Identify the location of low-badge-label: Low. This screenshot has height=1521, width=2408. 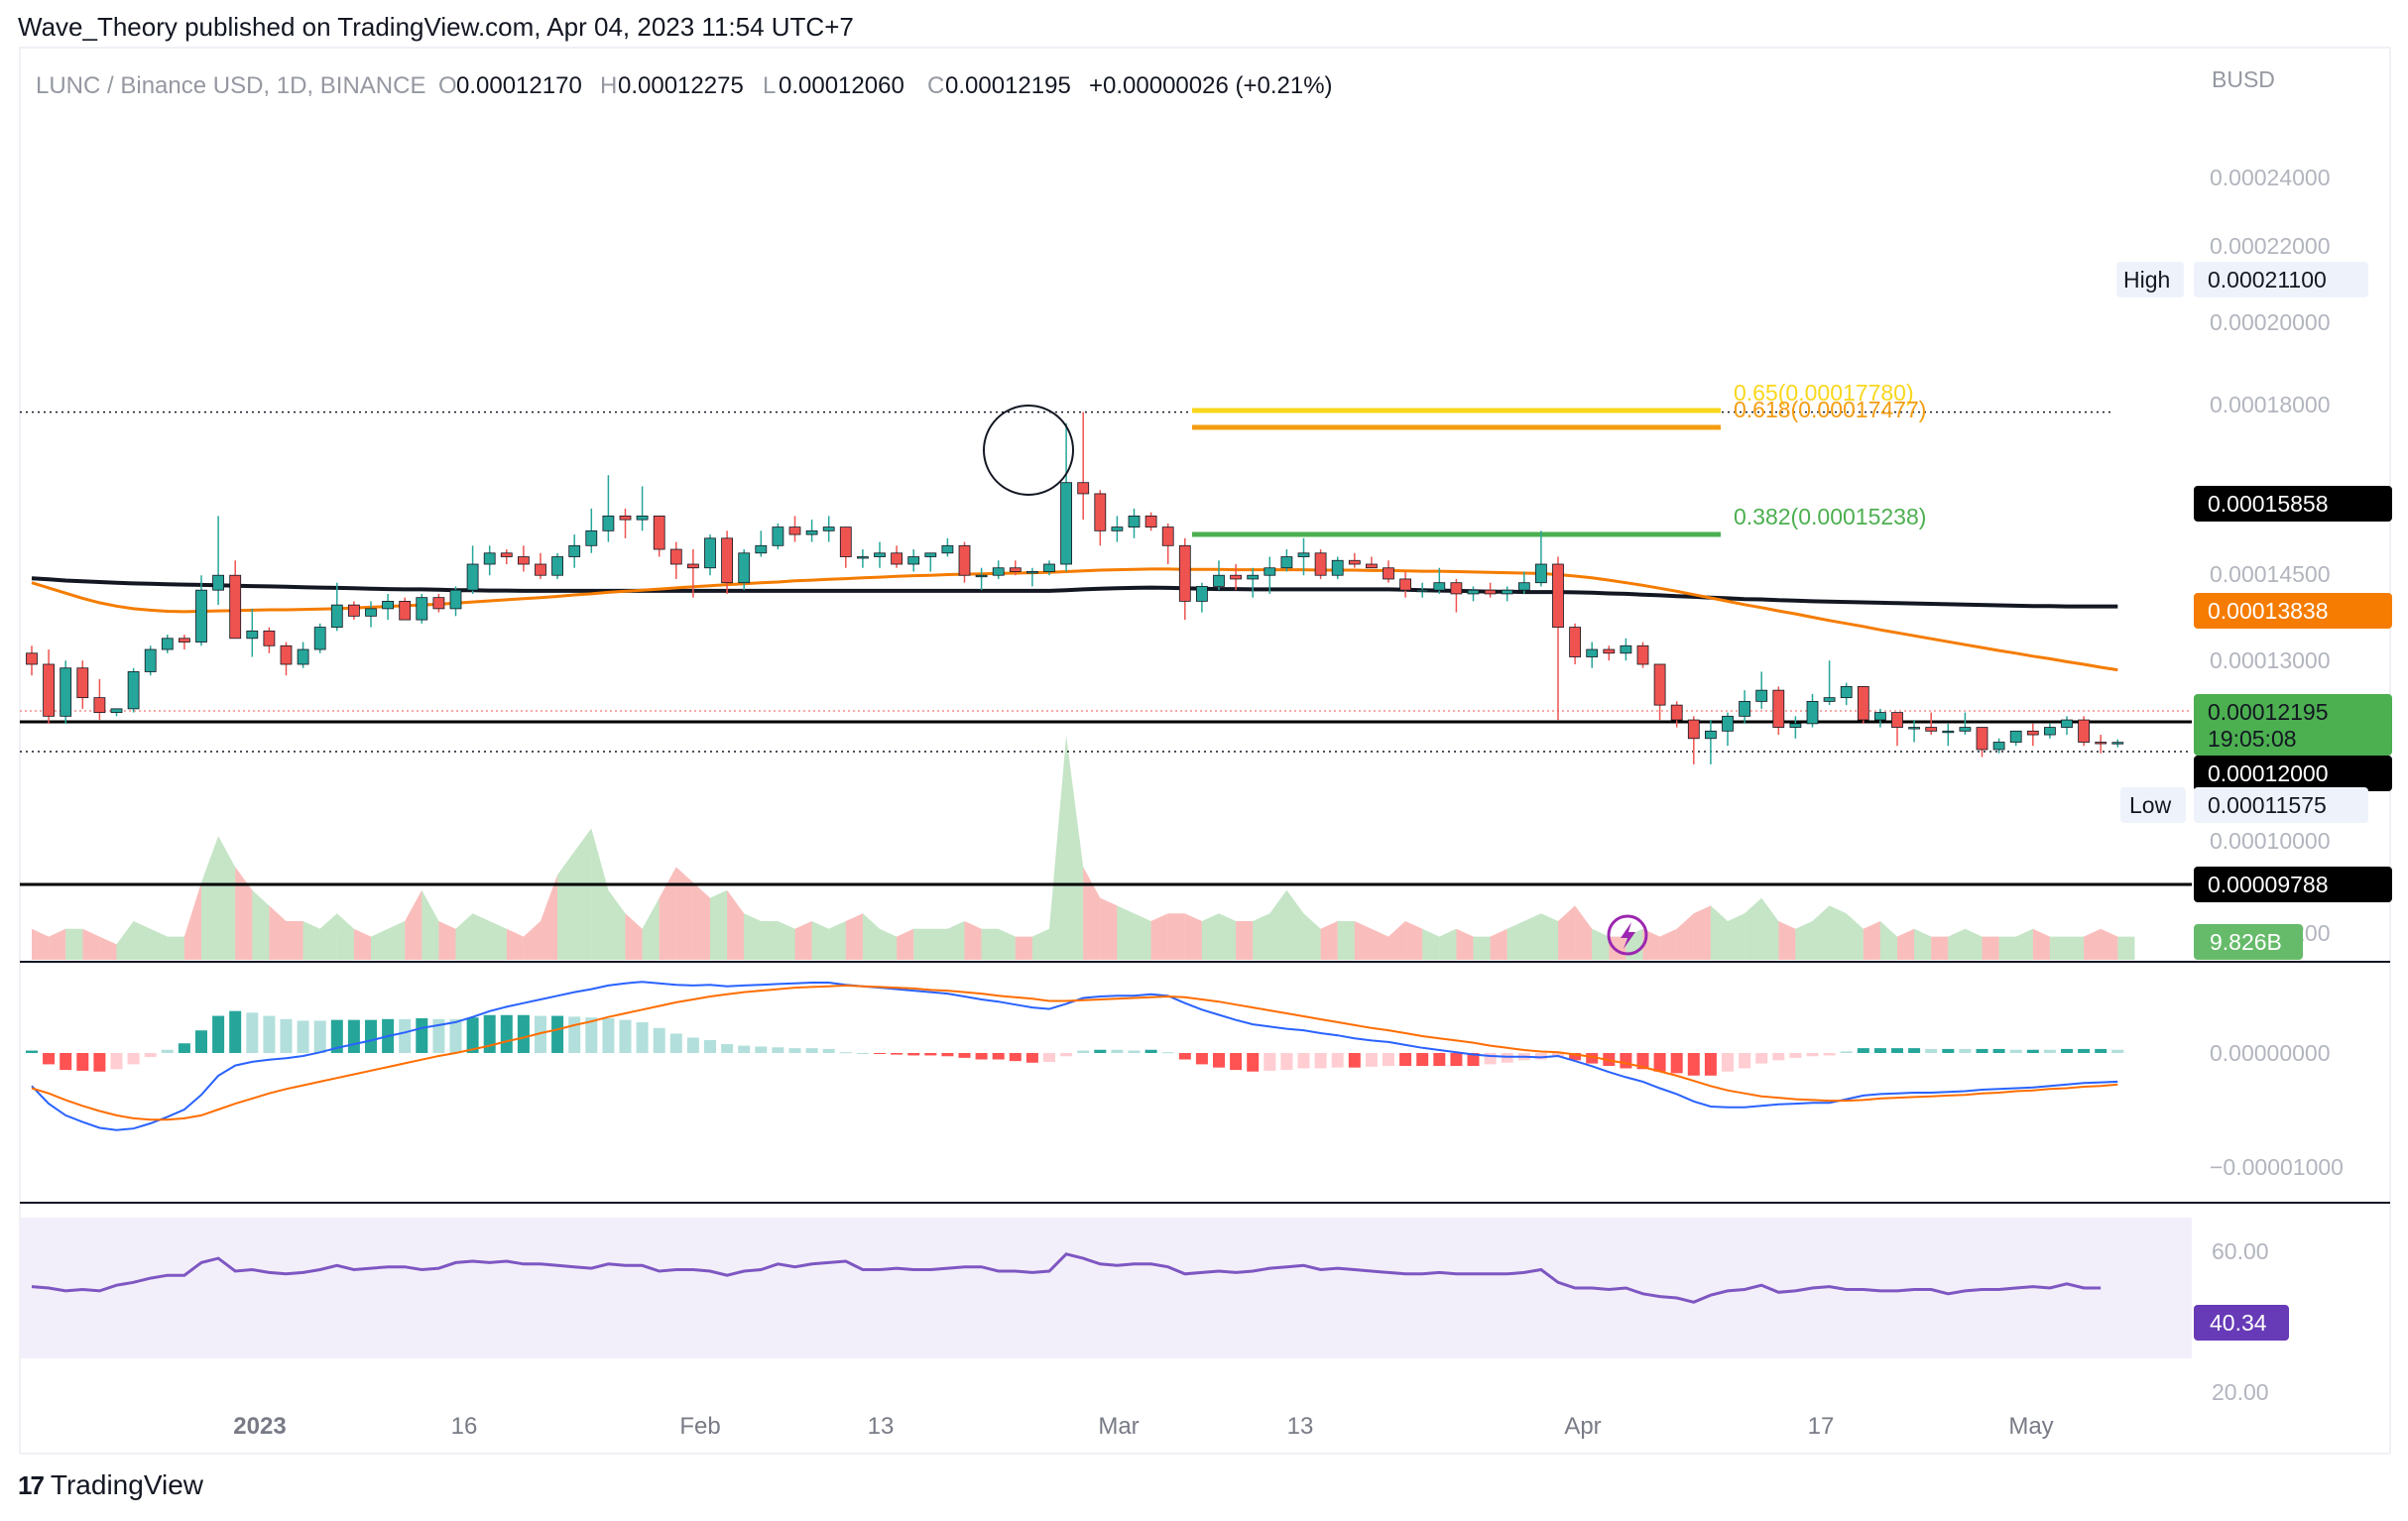
(2151, 805).